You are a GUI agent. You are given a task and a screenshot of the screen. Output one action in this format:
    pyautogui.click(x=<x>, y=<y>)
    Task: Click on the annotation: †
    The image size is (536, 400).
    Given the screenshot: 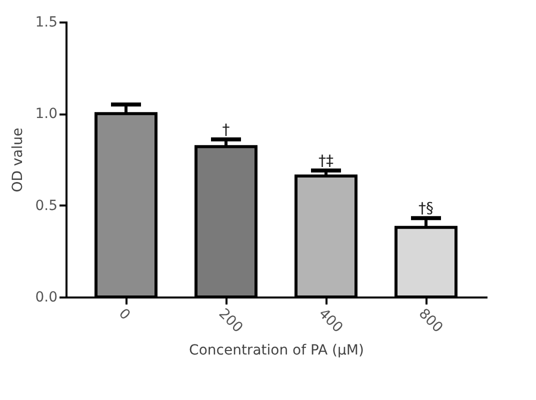 What is the action you would take?
    pyautogui.click(x=226, y=129)
    